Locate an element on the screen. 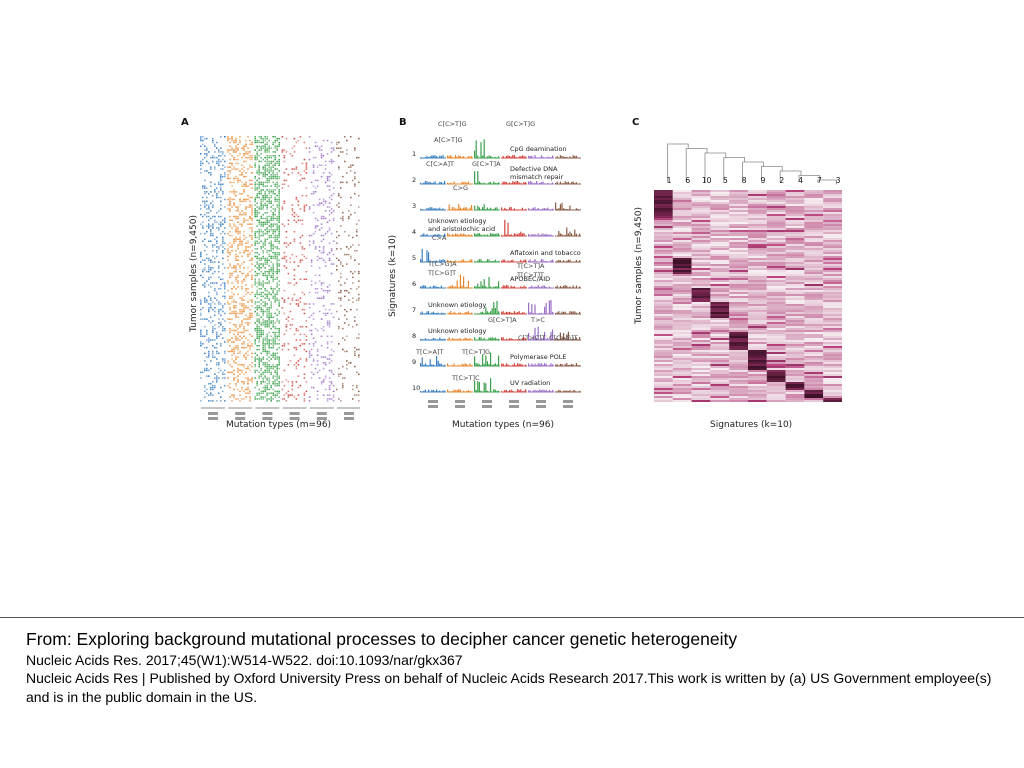 Image resolution: width=1024 pixels, height=768 pixels. signature-column-label: 2 is located at coordinates (782, 180).